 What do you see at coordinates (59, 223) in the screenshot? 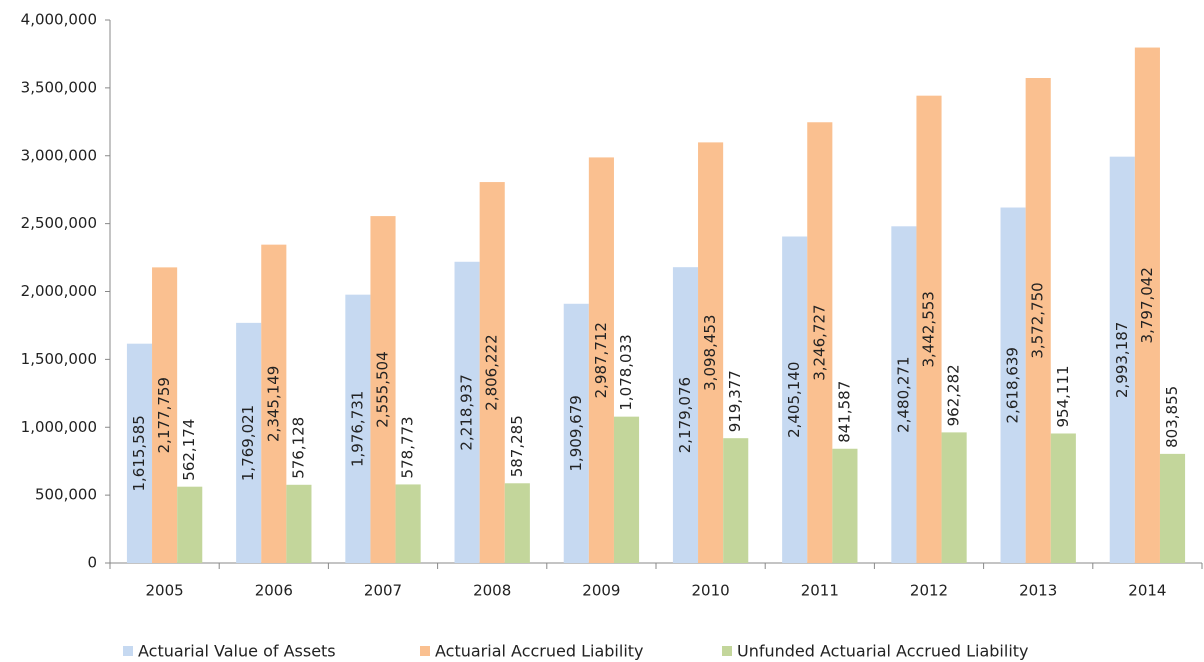
I see `y-tick-label: 2,500,000` at bounding box center [59, 223].